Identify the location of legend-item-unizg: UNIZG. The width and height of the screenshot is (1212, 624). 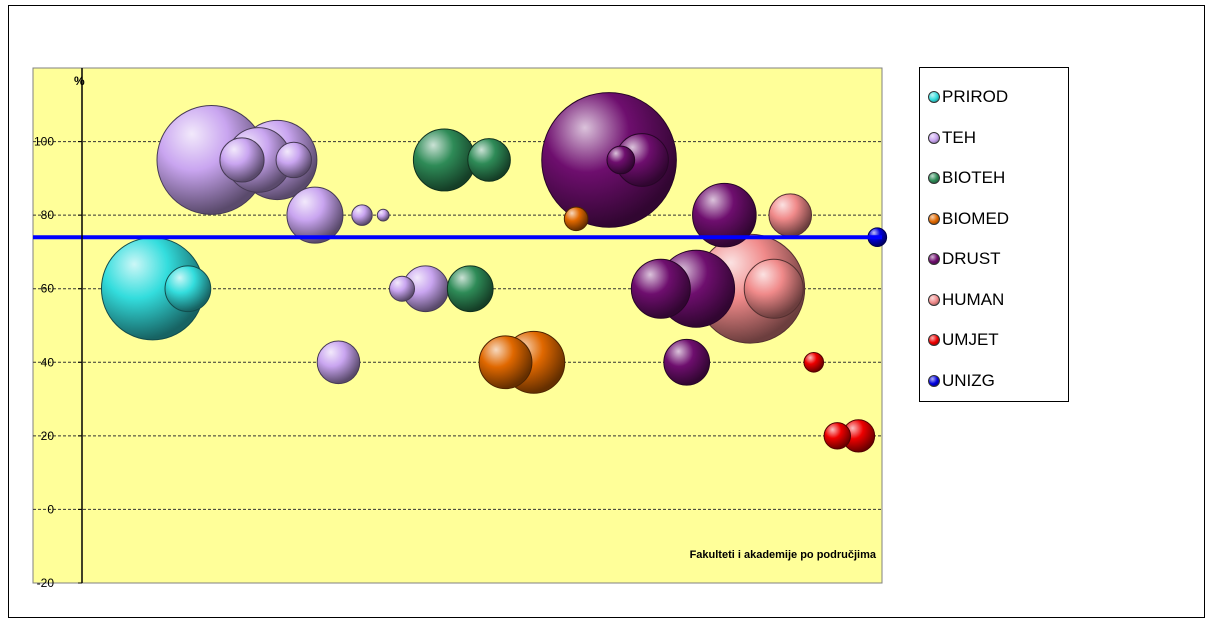
(998, 381).